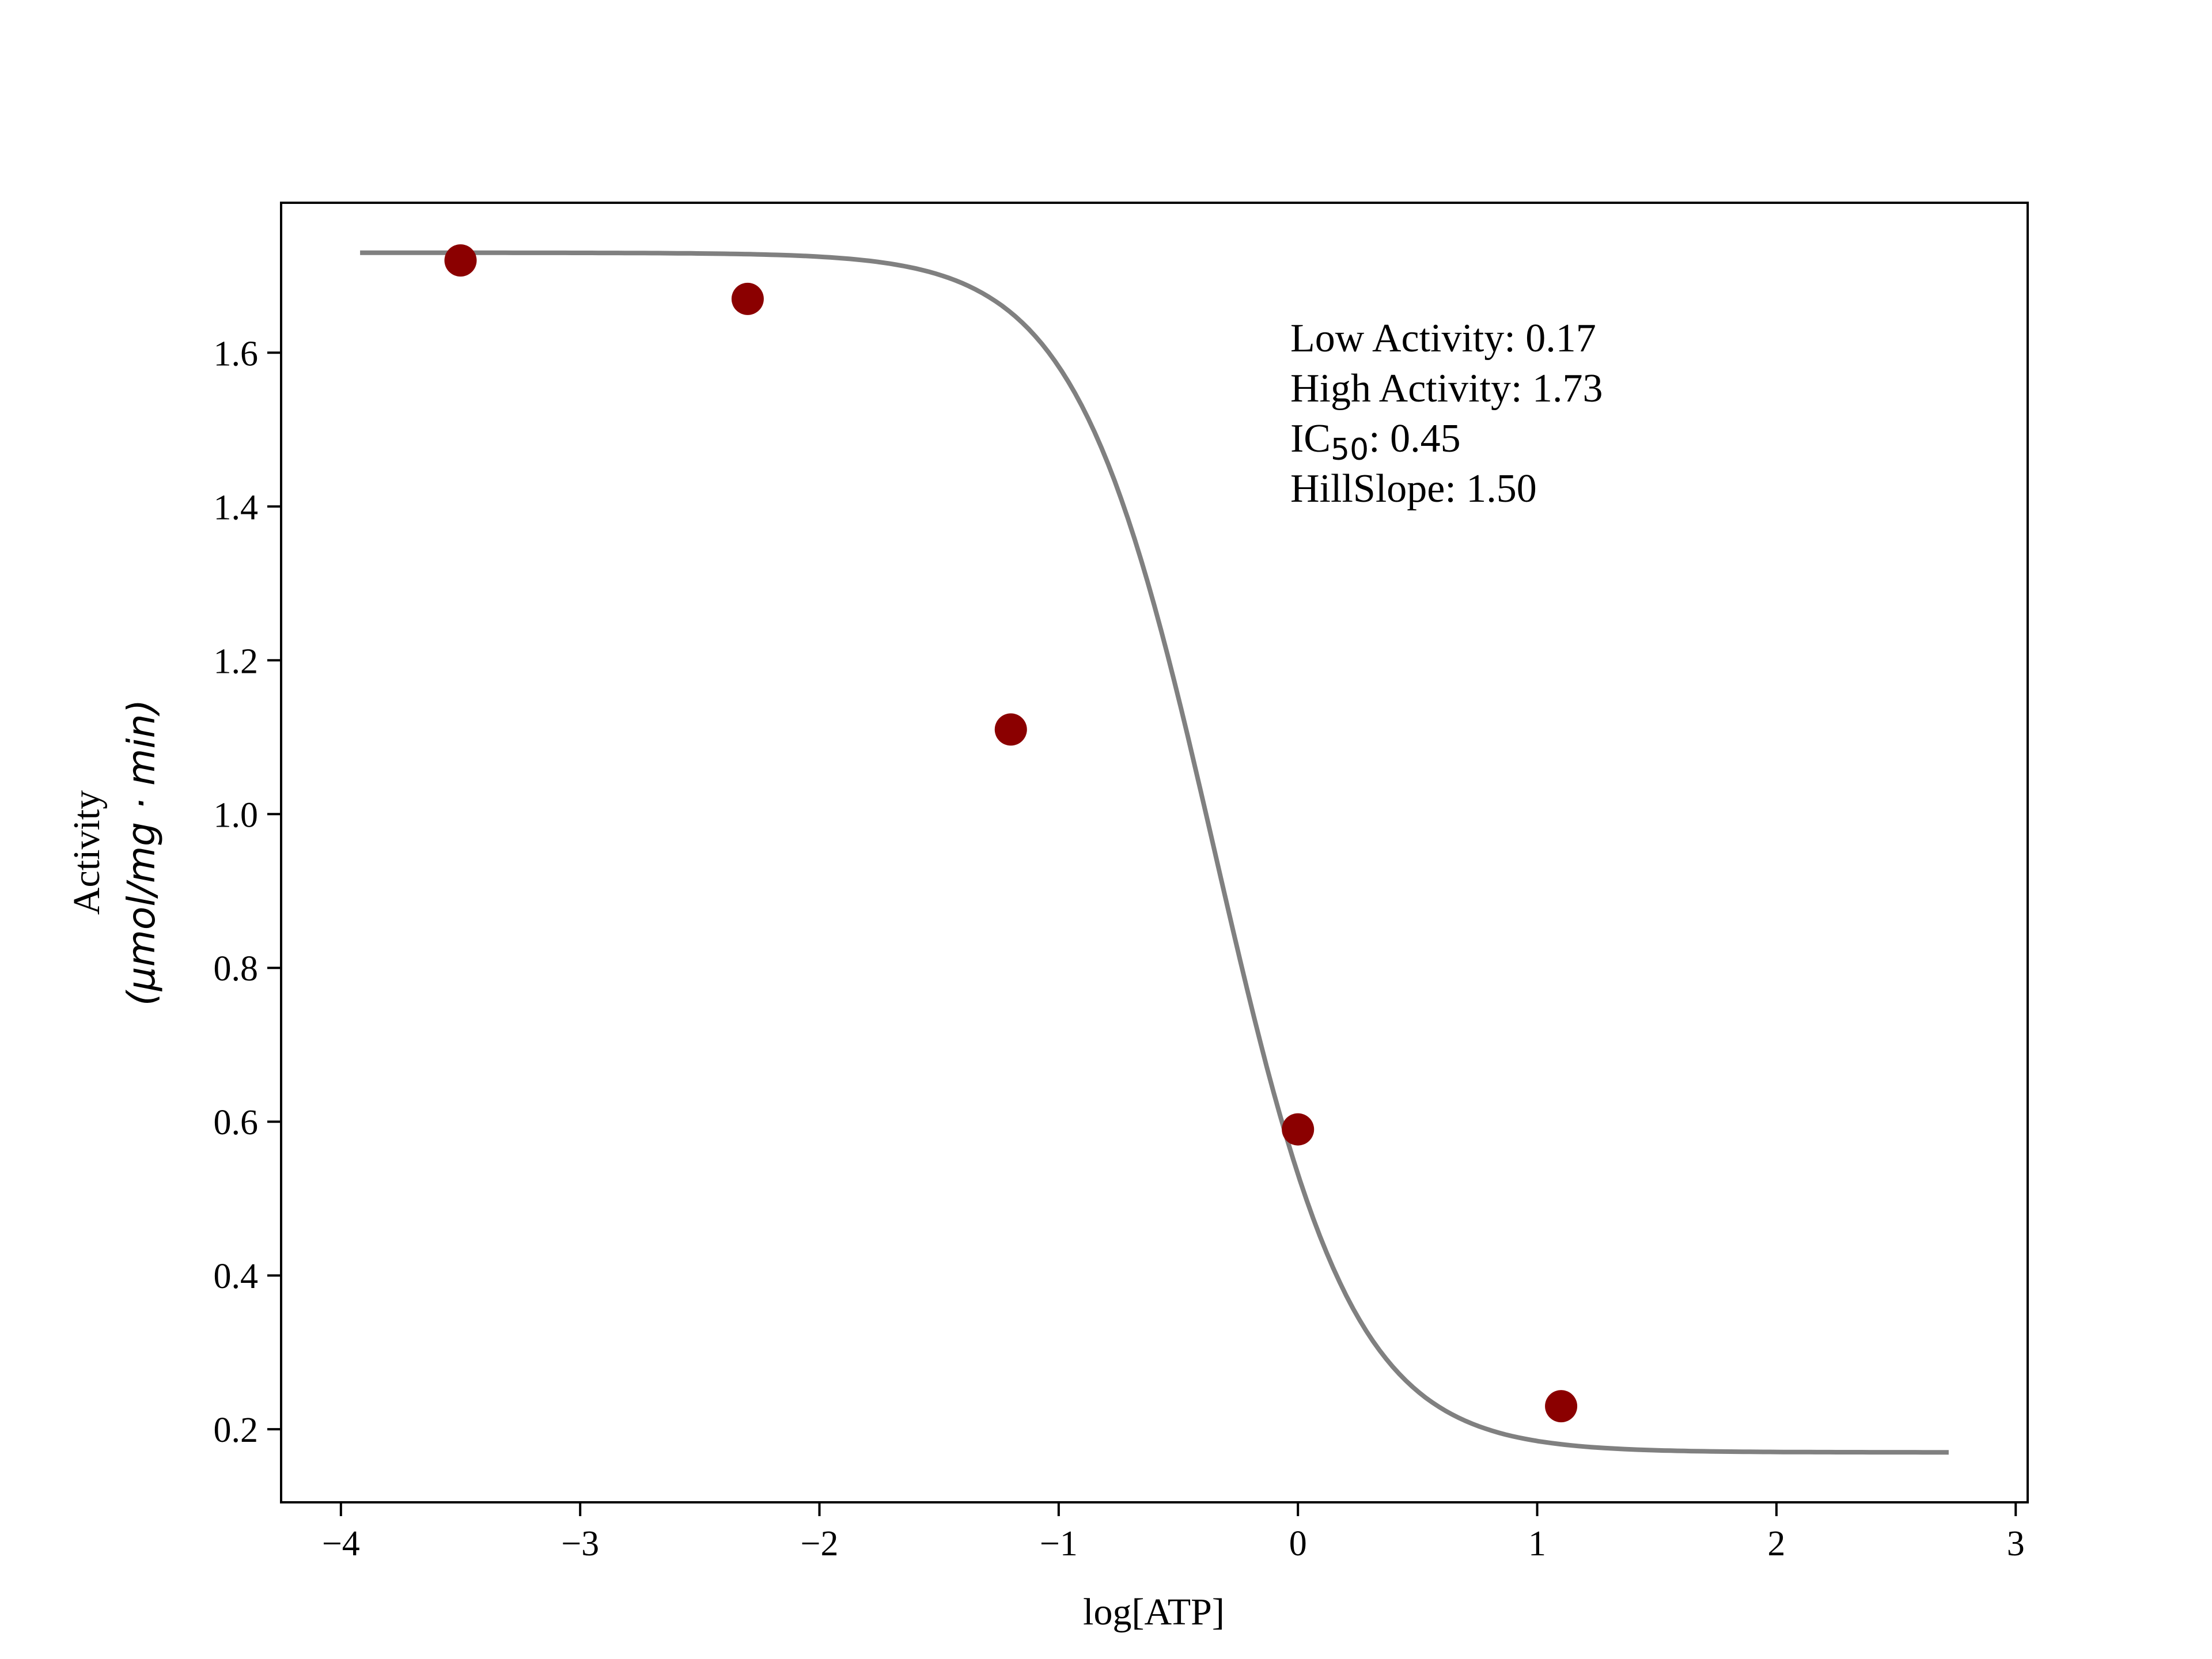  I want to click on x-tick-label: −3, so click(580, 1543).